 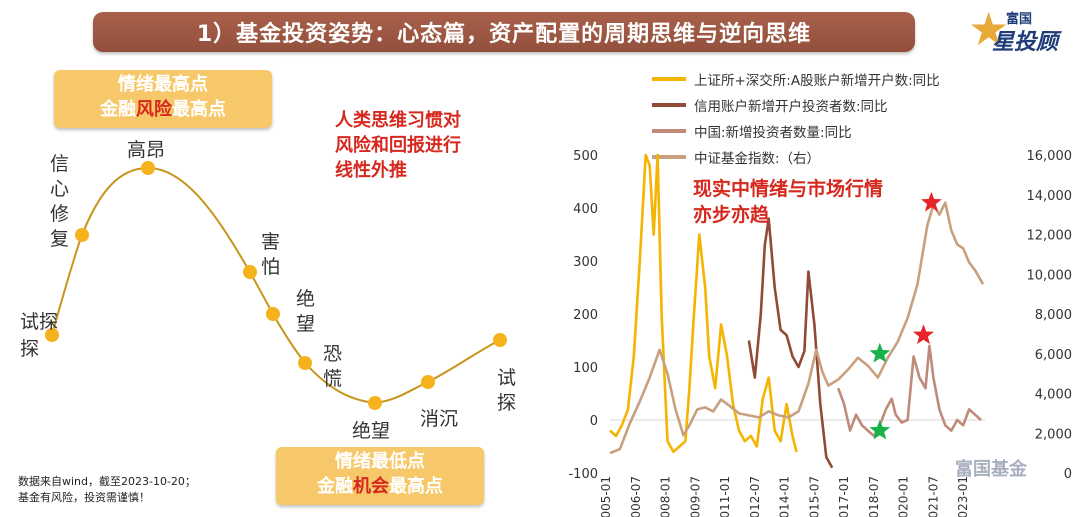 I want to click on logo-main-text: 星投顾, so click(x=1025, y=42).